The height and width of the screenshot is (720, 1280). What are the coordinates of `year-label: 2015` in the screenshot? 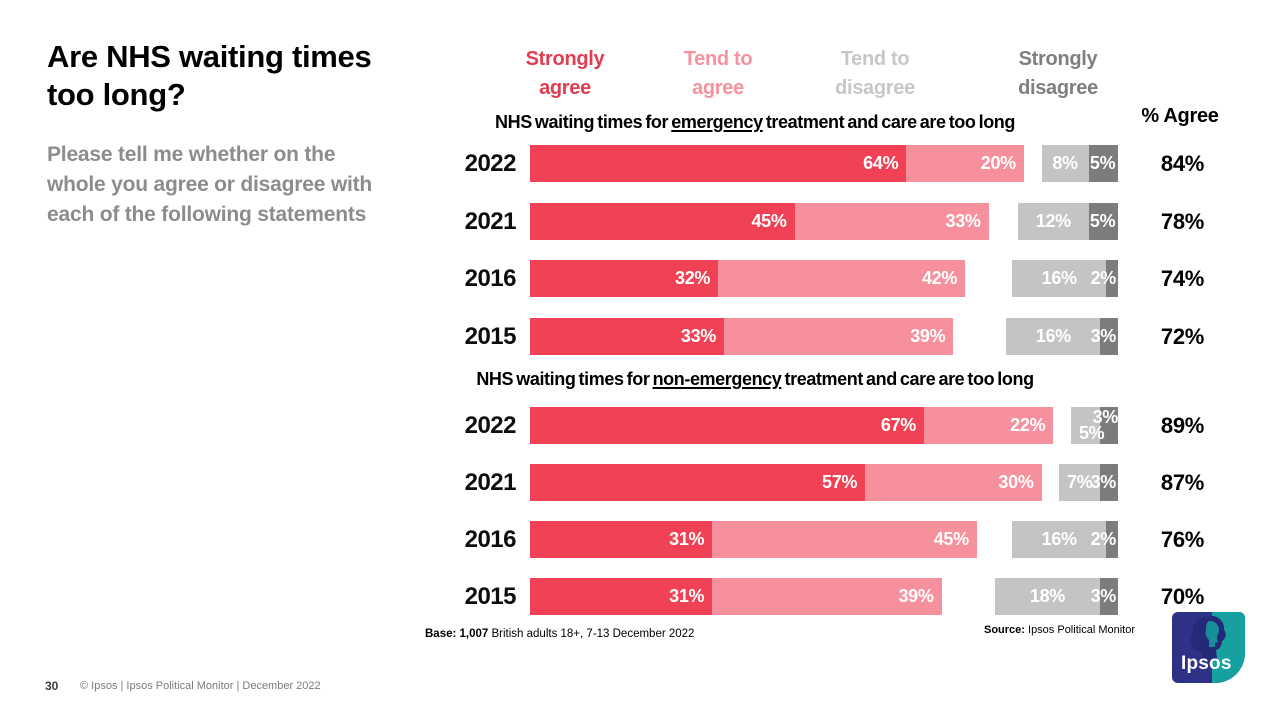 It's located at (490, 336).